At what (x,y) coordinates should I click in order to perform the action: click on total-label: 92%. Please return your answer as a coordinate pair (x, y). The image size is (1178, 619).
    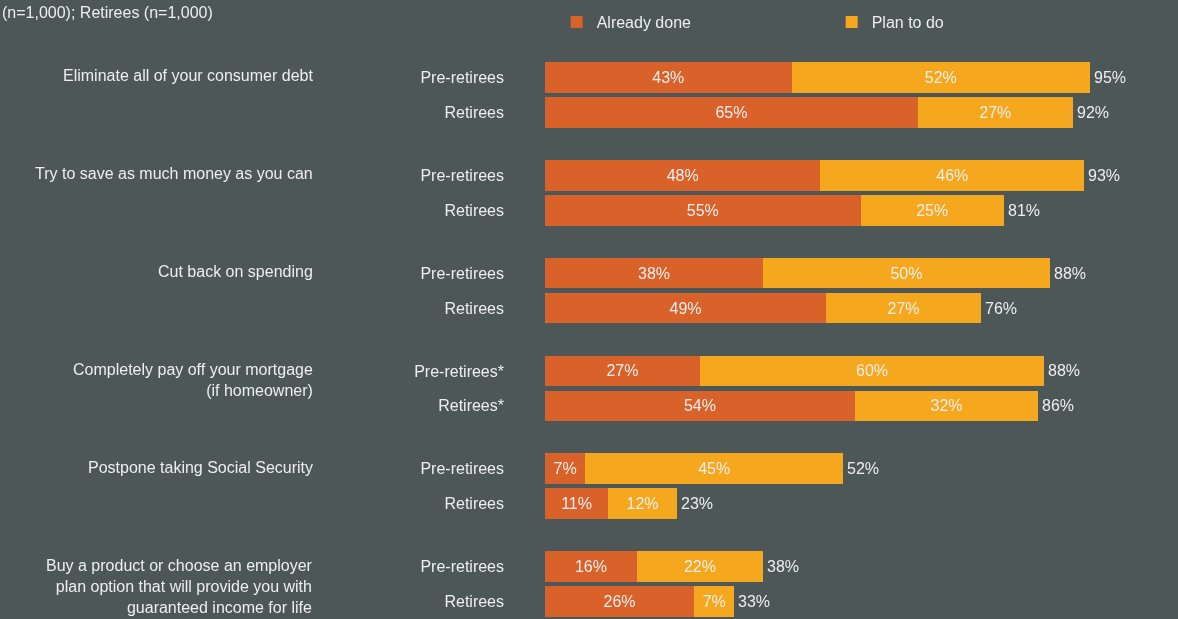
    Looking at the image, I should click on (1093, 112).